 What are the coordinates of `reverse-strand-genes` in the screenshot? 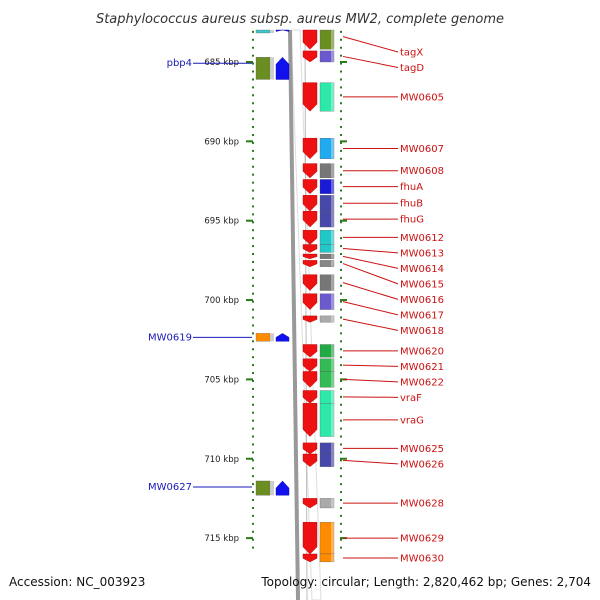 It's located at (318, 296).